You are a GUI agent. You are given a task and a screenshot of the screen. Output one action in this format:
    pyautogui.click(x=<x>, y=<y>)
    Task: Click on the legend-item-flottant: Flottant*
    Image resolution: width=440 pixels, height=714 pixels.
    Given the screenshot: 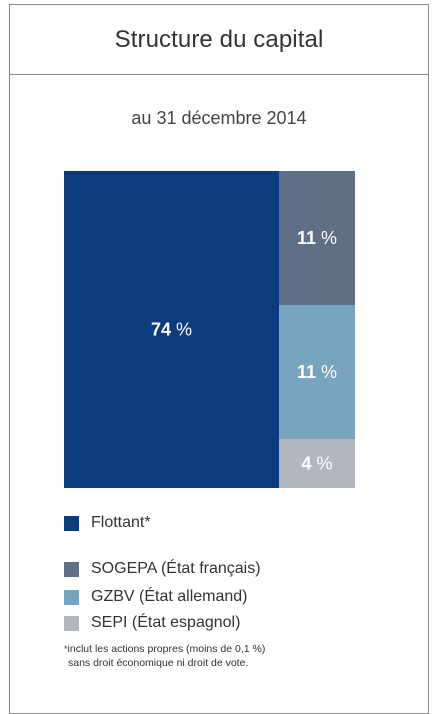 What is the action you would take?
    pyautogui.click(x=107, y=523)
    